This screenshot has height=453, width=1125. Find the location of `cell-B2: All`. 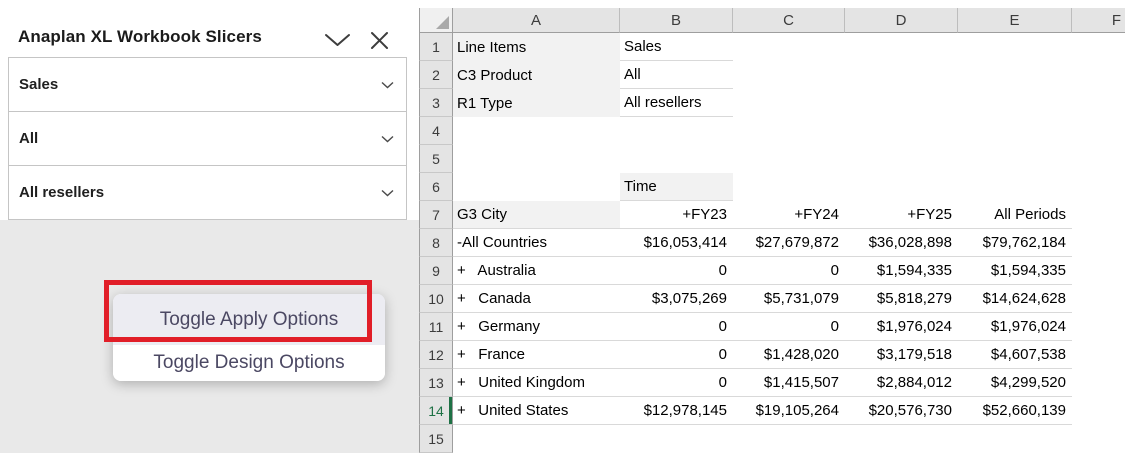

cell-B2: All is located at coordinates (676, 75).